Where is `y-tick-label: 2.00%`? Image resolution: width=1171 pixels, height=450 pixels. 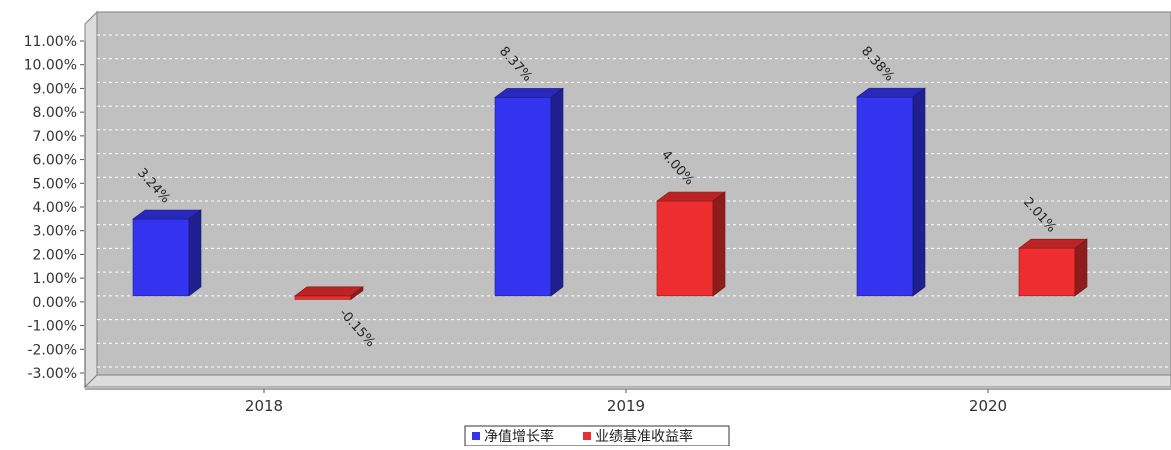 y-tick-label: 2.00% is located at coordinates (55, 255).